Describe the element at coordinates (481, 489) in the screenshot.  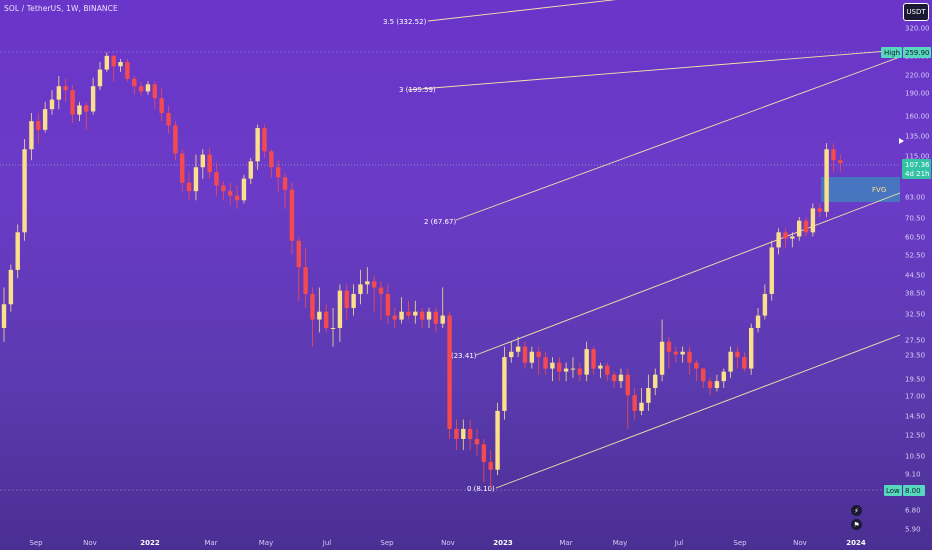
I see `fib-label-0: 0 (8.10)` at that location.